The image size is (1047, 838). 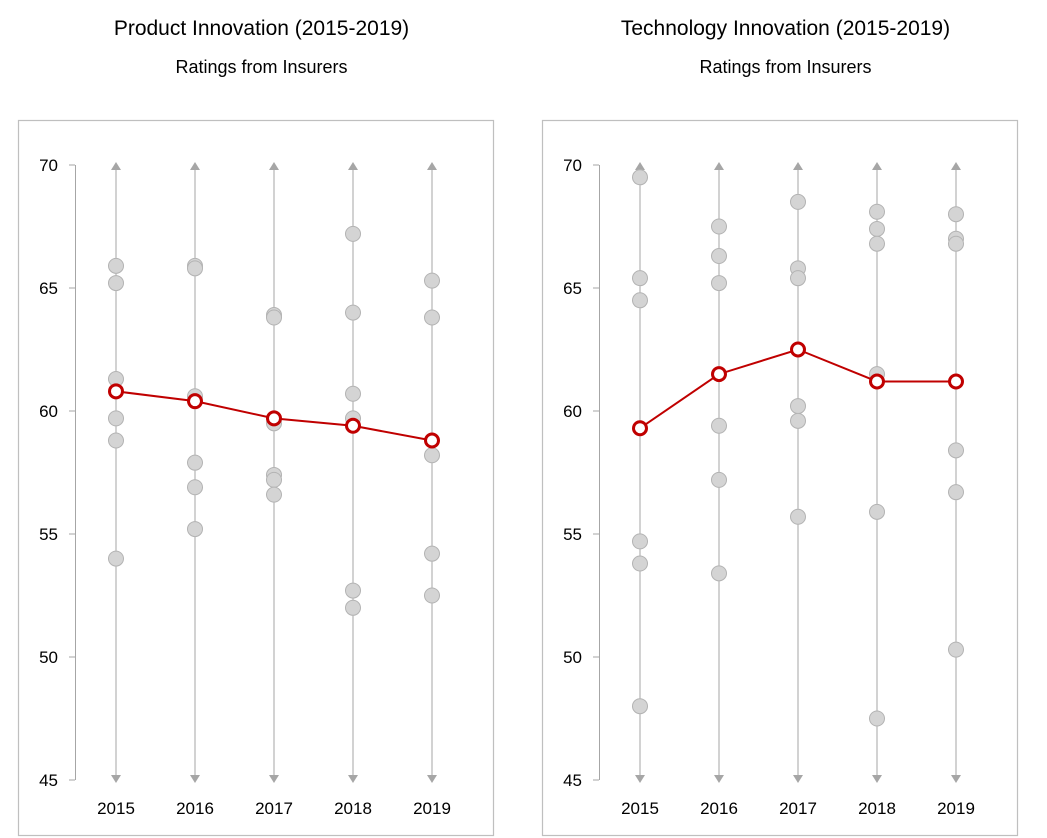 What do you see at coordinates (261, 28) in the screenshot?
I see `chart-title: Product Innovation (2015-2019)` at bounding box center [261, 28].